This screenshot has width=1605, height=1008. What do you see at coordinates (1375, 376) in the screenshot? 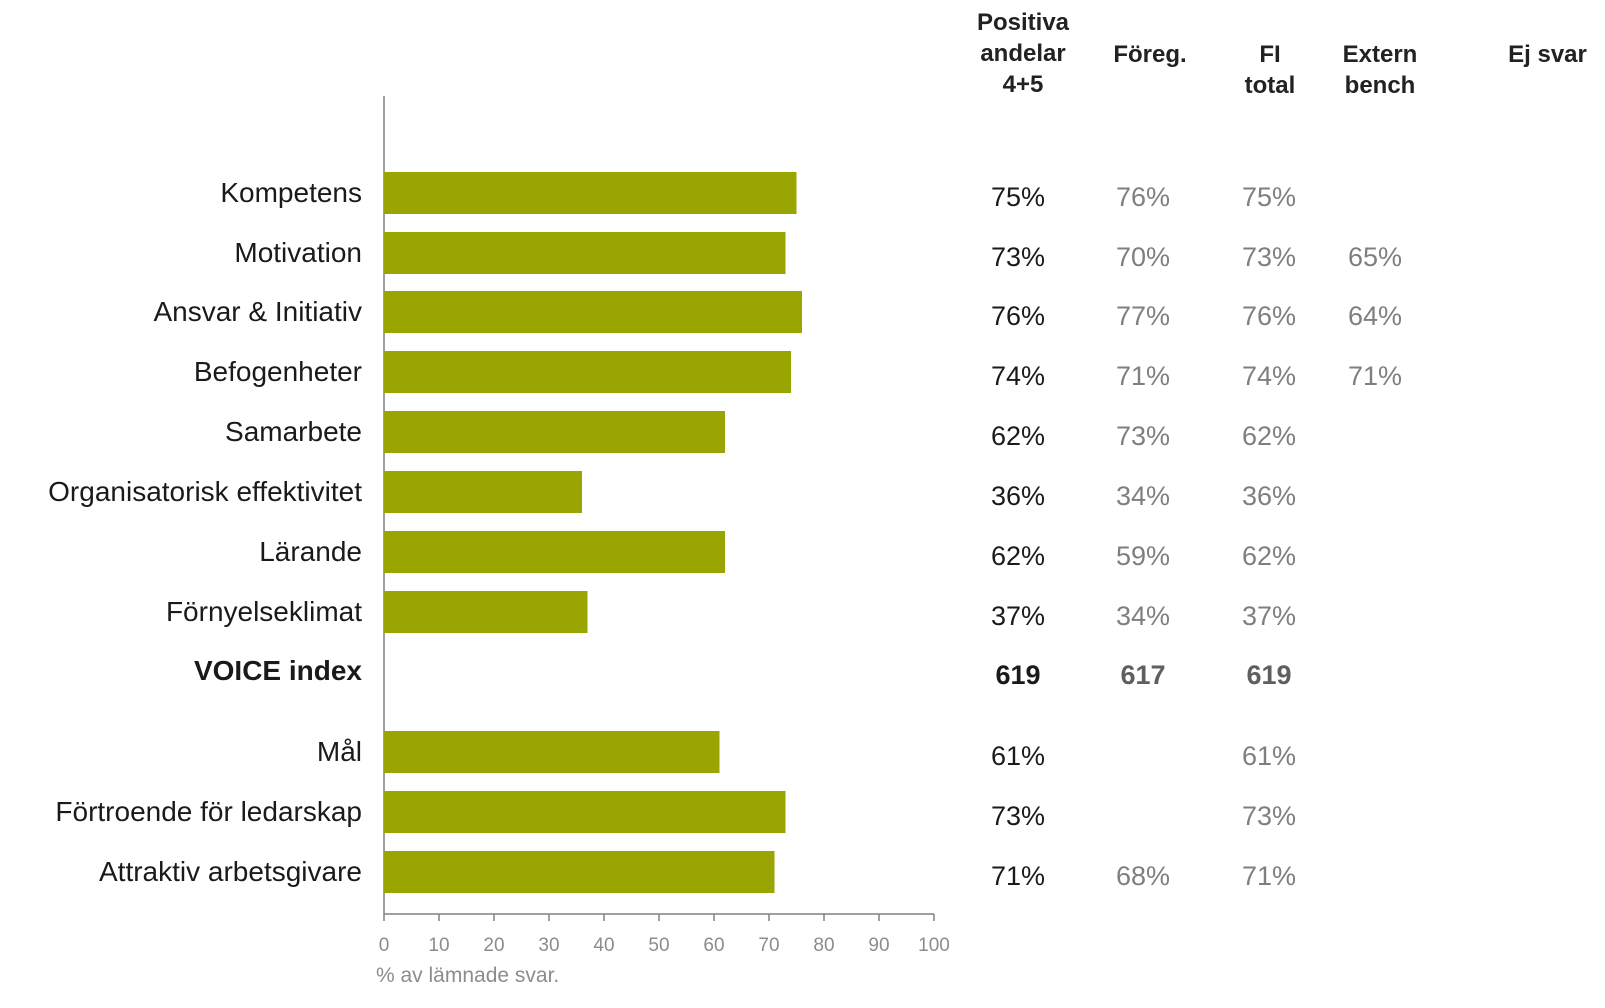
I see `extern-value: 71%` at bounding box center [1375, 376].